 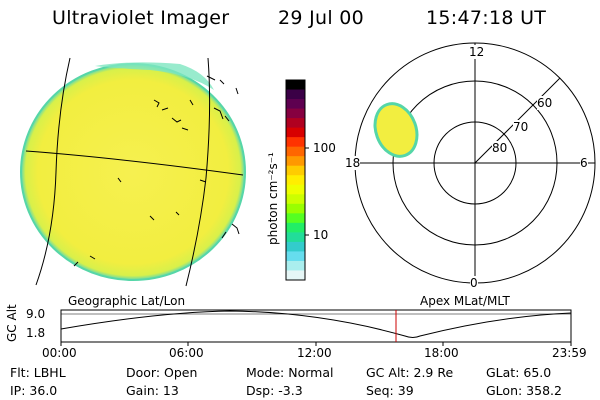 What do you see at coordinates (154, 76) in the screenshot?
I see `limb-glow` at bounding box center [154, 76].